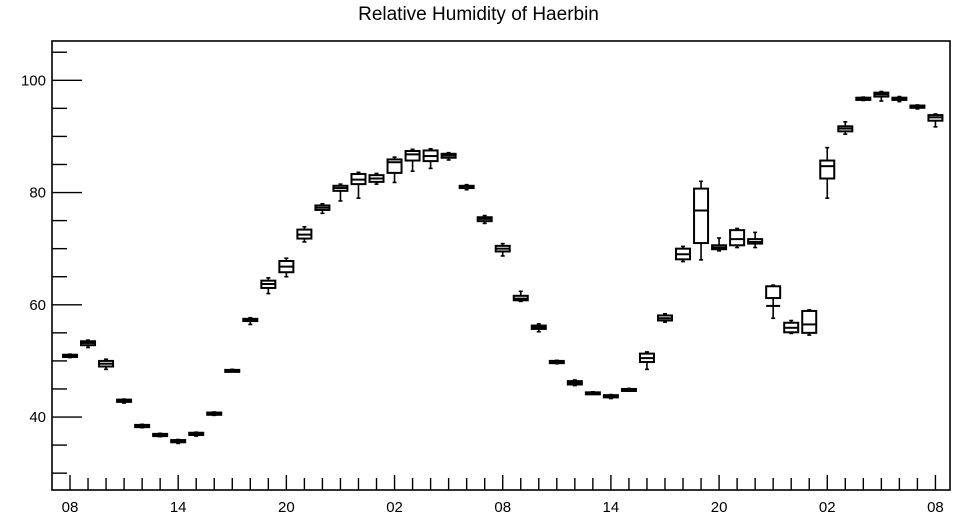  What do you see at coordinates (37, 193) in the screenshot?
I see `y-tick-label: 80` at bounding box center [37, 193].